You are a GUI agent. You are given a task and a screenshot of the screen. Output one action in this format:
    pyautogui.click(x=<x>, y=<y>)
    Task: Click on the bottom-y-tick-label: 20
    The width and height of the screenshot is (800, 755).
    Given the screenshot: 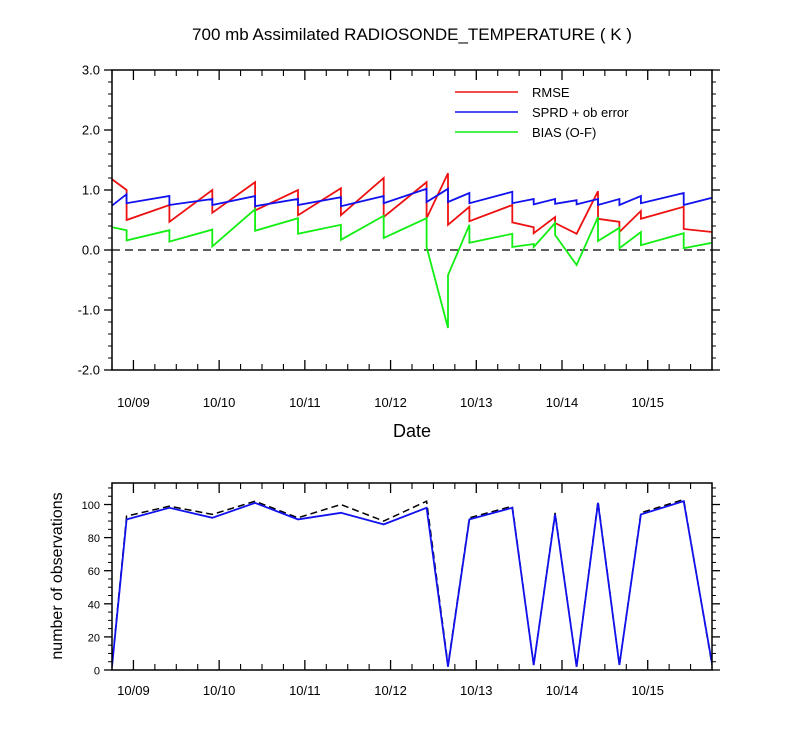 What is the action you would take?
    pyautogui.click(x=94, y=638)
    